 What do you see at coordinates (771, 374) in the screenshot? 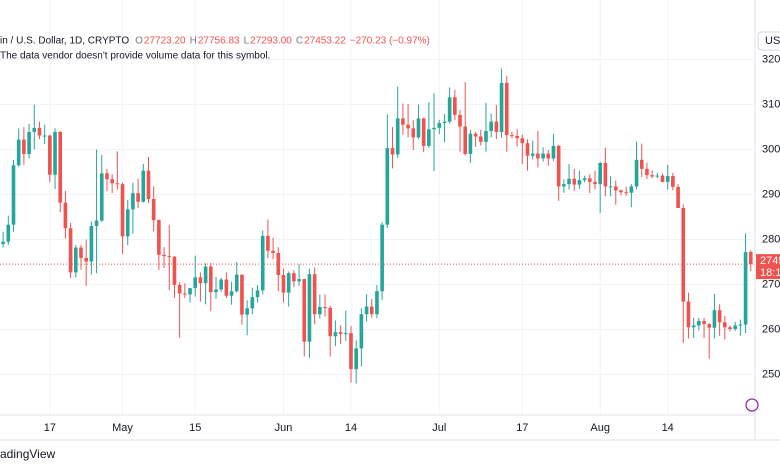
I see `y-tick-label: 25000` at bounding box center [771, 374].